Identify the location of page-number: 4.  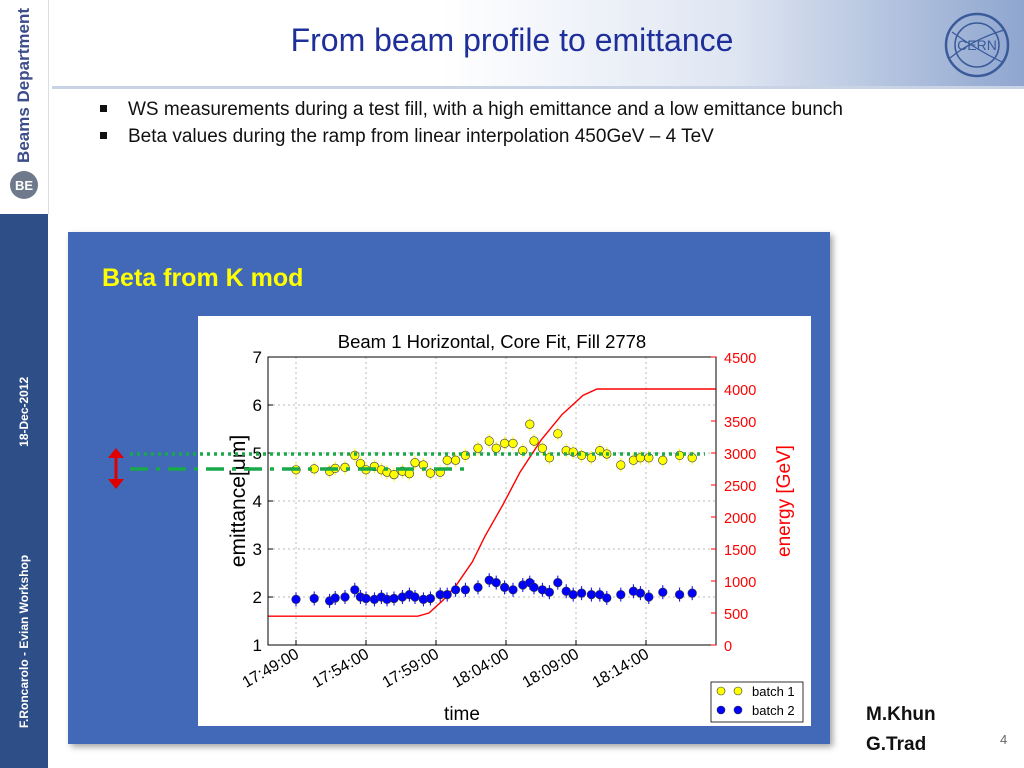
(1004, 739).